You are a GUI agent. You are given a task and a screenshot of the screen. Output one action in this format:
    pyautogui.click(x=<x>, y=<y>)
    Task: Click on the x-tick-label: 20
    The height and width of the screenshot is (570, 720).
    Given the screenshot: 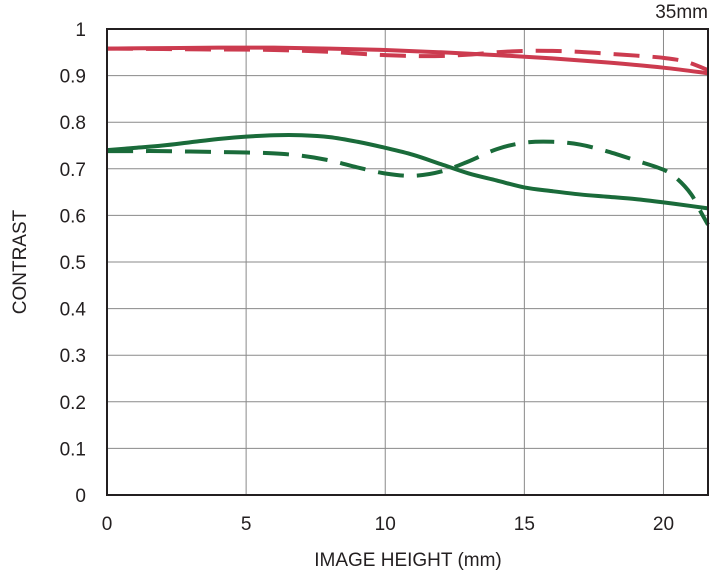 What is the action you would take?
    pyautogui.click(x=663, y=524)
    